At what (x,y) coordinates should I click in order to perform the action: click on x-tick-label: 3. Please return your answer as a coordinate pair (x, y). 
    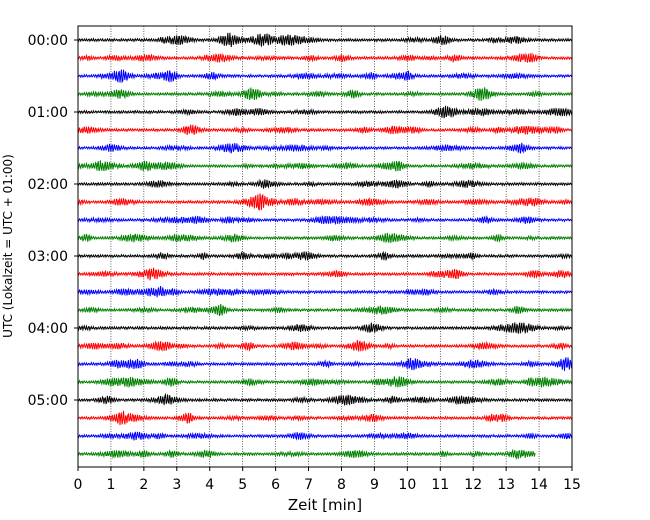
    Looking at the image, I should click on (176, 485).